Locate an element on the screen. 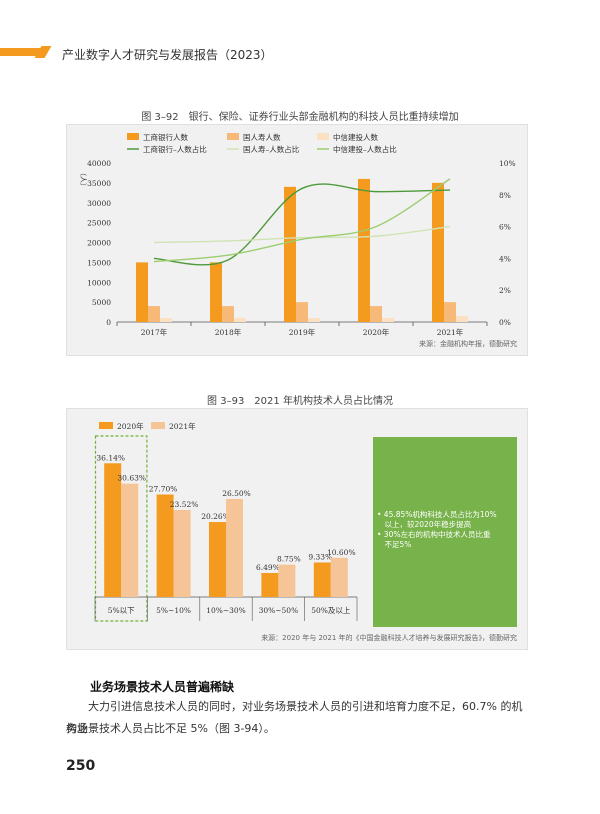 The image size is (600, 814). section-heading: 业务场景技术人员普遍稀缺 is located at coordinates (162, 687).